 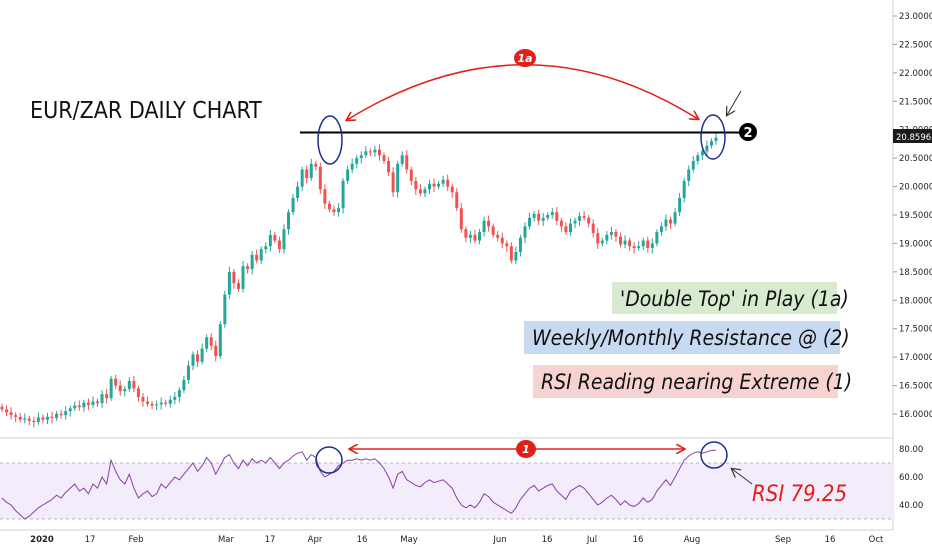 I want to click on time-axis-label: Jul, so click(x=591, y=540).